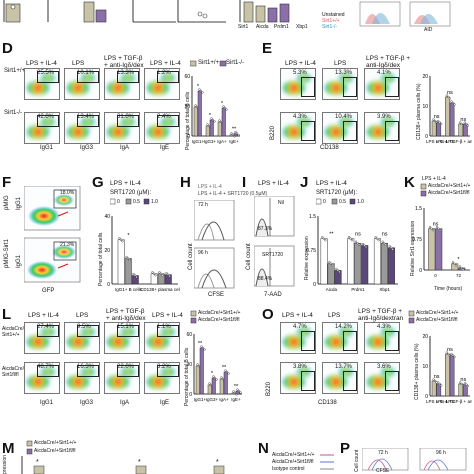 This screenshot has height=474, width=474. What do you see at coordinates (311, 251) in the screenshot?
I see `y-tick-label: 0.75` at bounding box center [311, 251].